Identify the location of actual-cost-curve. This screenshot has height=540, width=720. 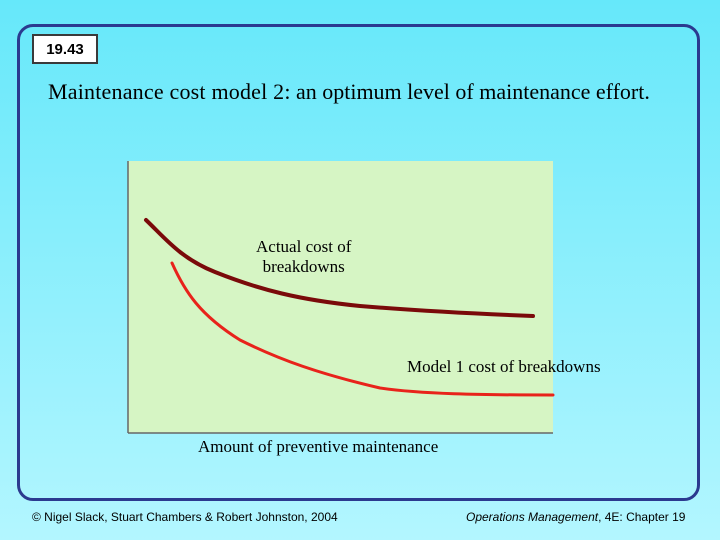
(339, 268).